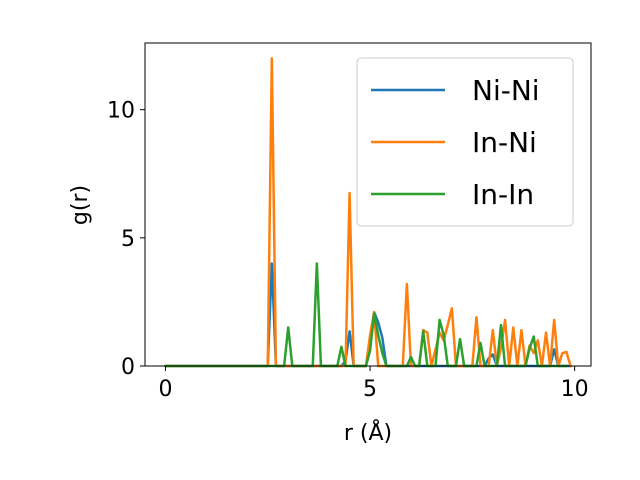  I want to click on y-tick-label: 0, so click(128, 367).